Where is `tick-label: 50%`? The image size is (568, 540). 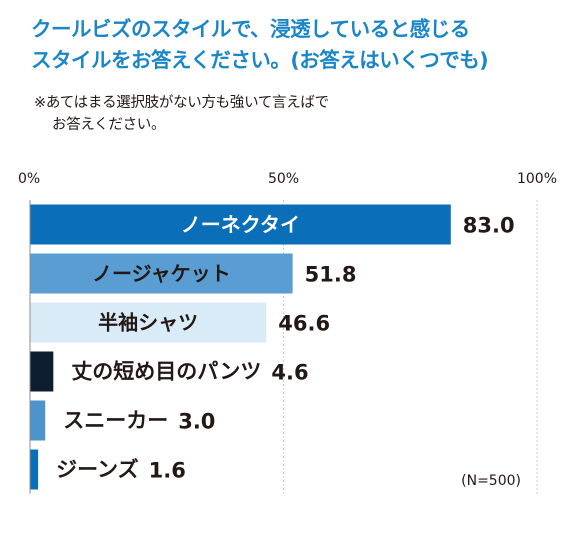 tick-label: 50% is located at coordinates (283, 179).